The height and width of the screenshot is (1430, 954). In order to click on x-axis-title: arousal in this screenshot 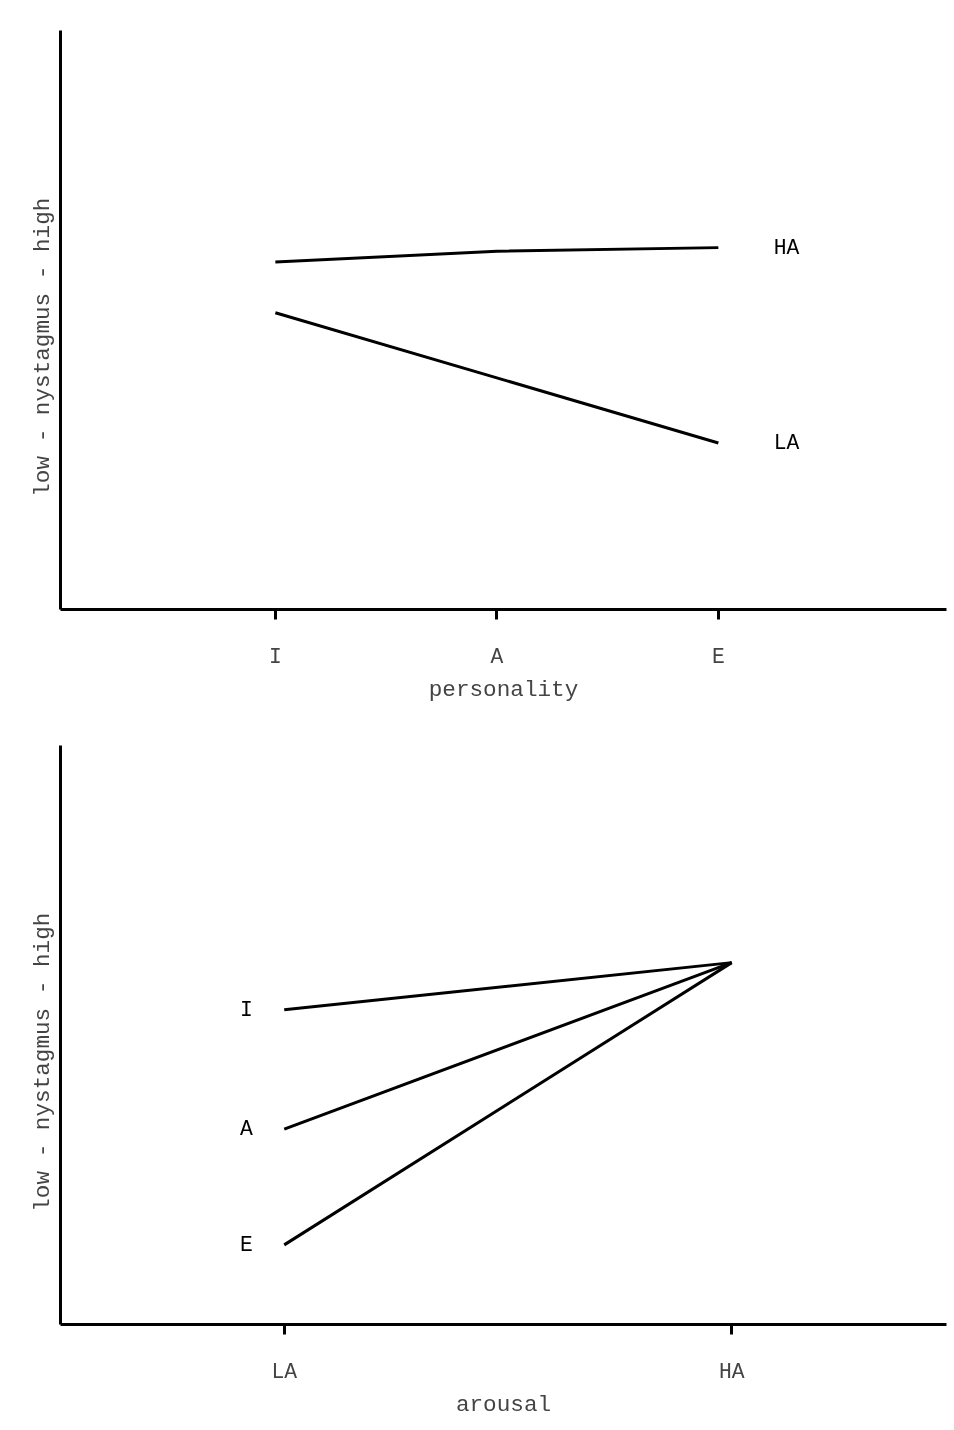, I will do `click(503, 1404)`.